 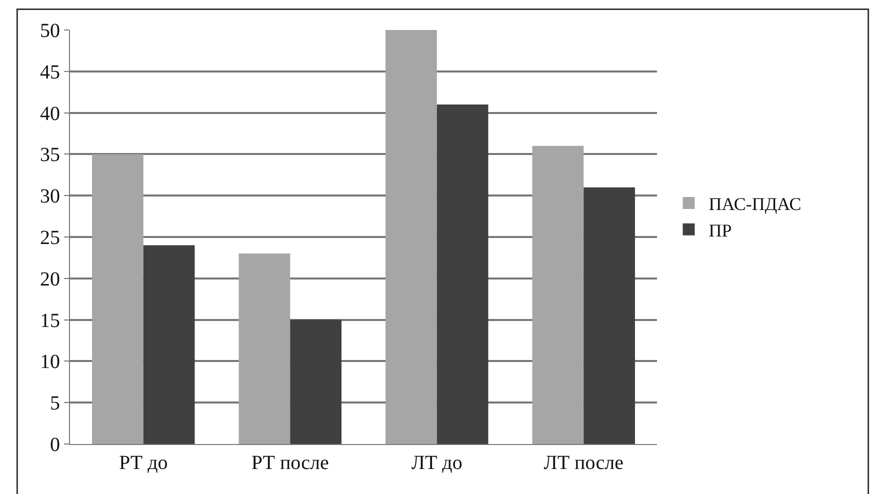 I want to click on y-tick-label: 5, so click(x=55, y=403).